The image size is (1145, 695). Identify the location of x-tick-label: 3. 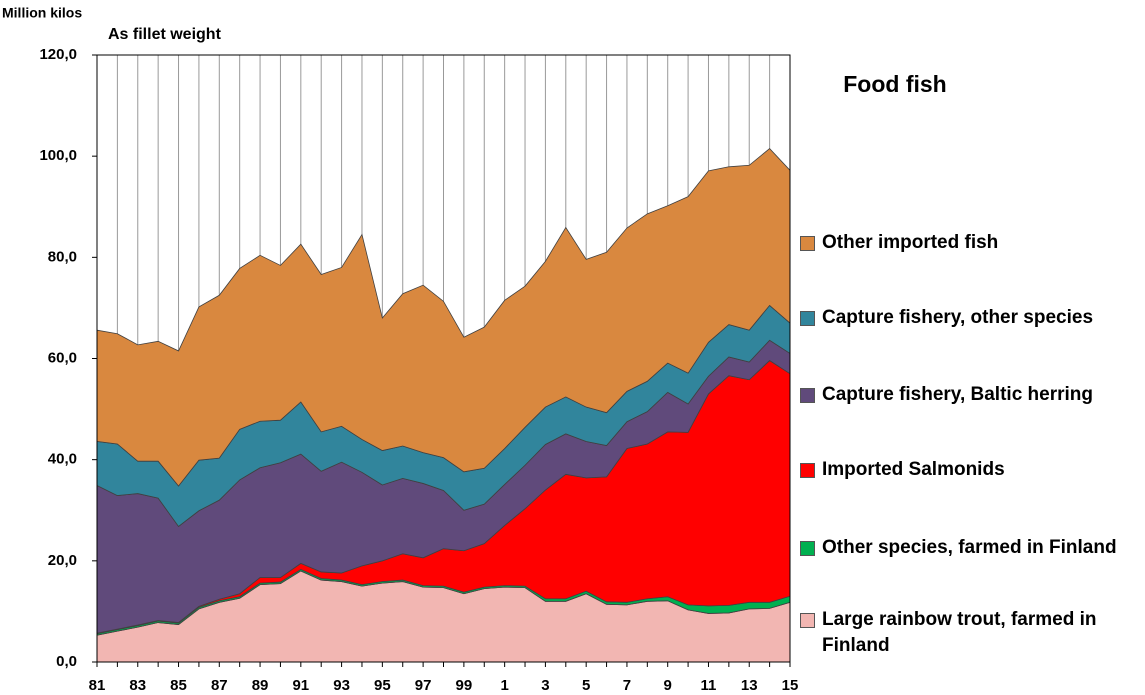
(545, 685).